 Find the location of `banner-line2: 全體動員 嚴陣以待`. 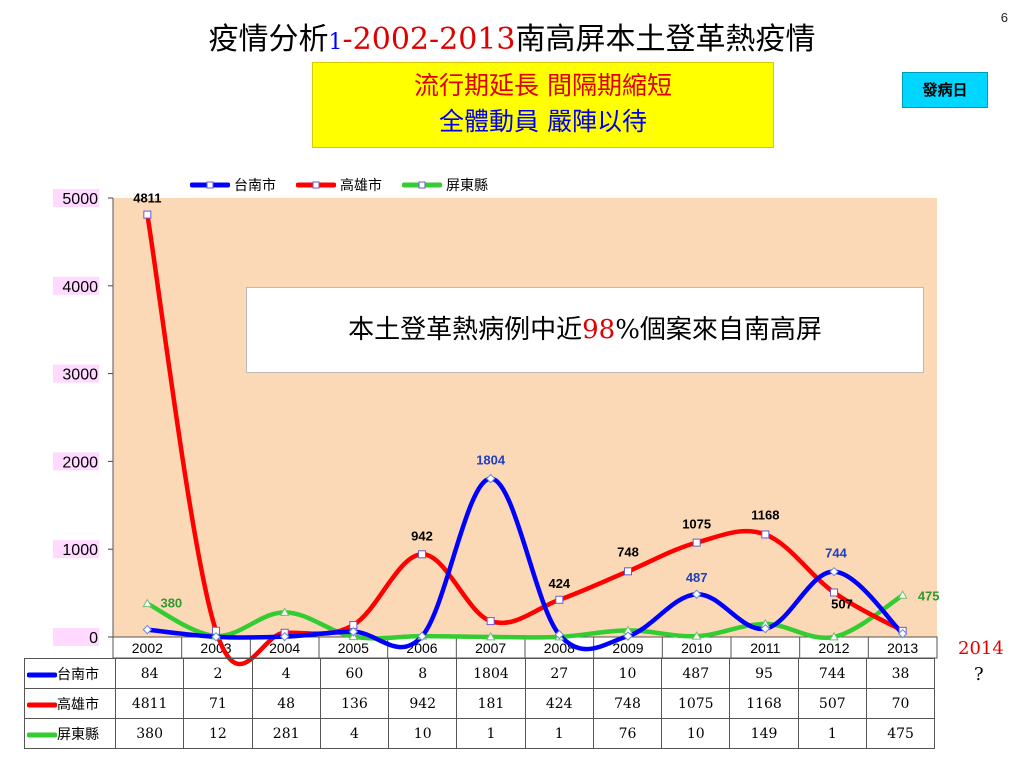

banner-line2: 全體動員 嚴陣以待 is located at coordinates (543, 121).